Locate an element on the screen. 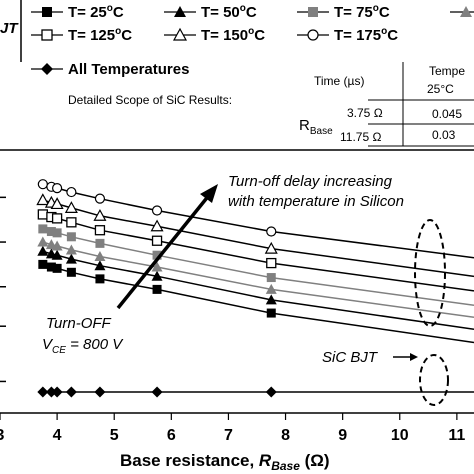 The image size is (474, 474). legend-label-1: T= 25oC is located at coordinates (96, 12).